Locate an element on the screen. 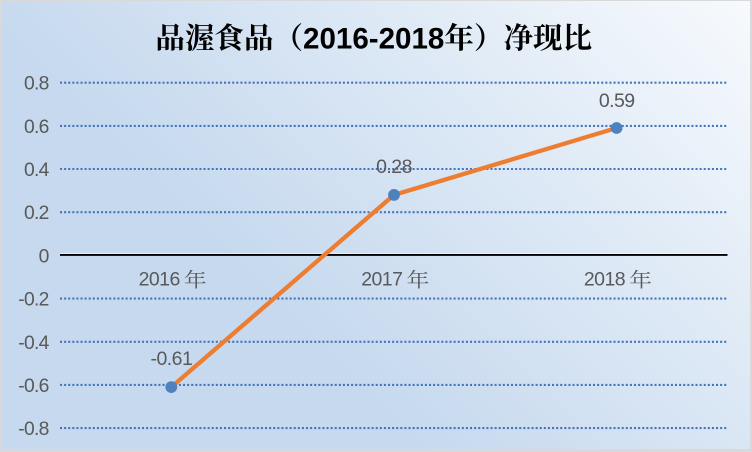 The image size is (752, 452). svg-text: -0.61 is located at coordinates (172, 359).